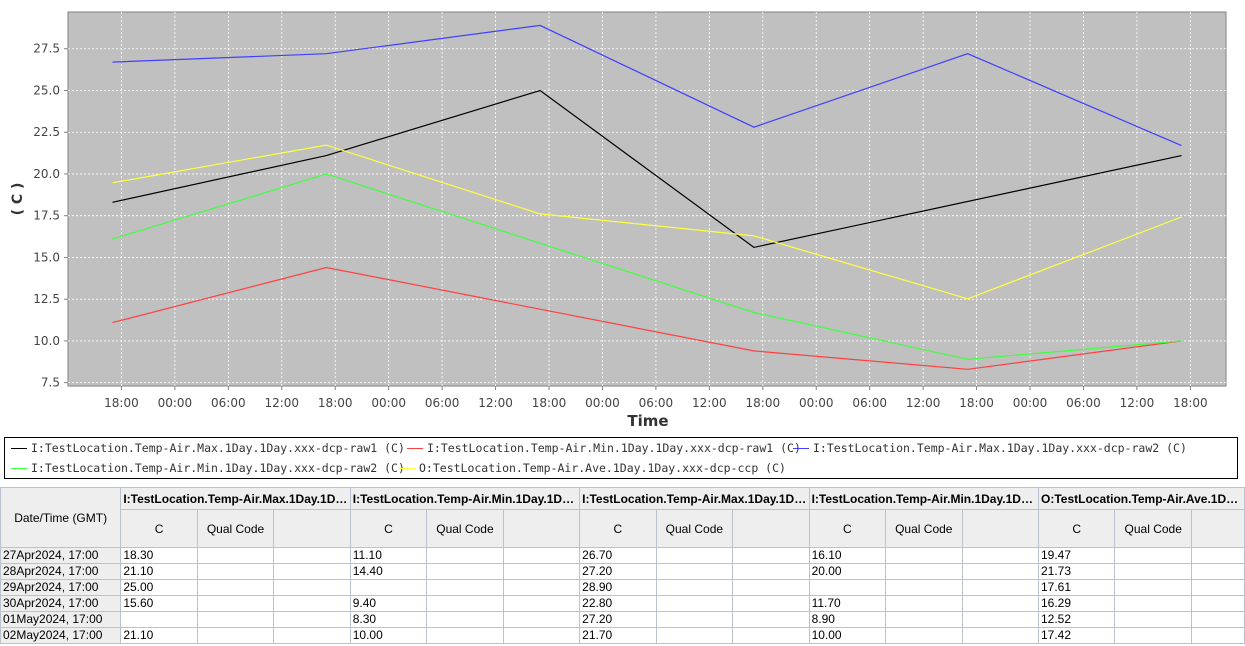 Image resolution: width=1245 pixels, height=646 pixels. What do you see at coordinates (388, 555) in the screenshot?
I see `value-cell: 11.10` at bounding box center [388, 555].